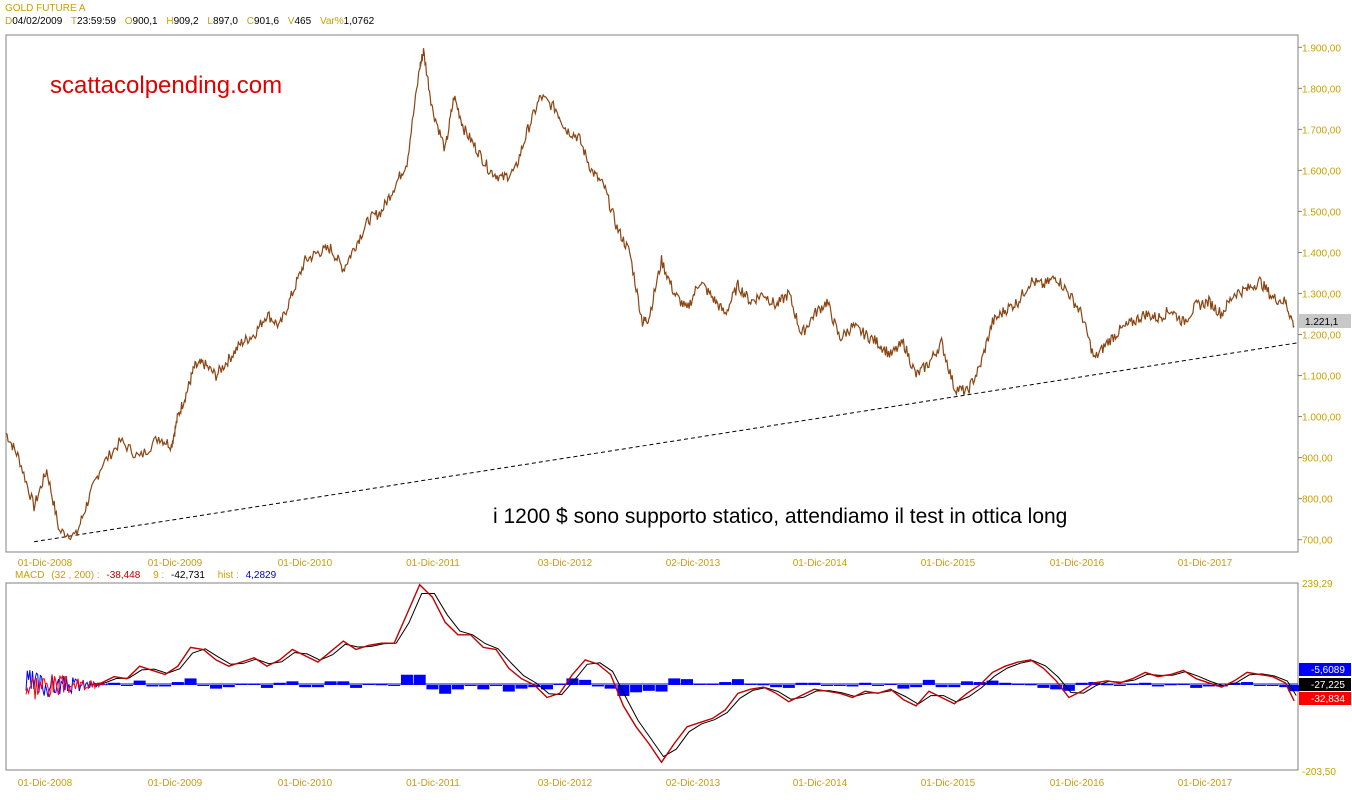 The width and height of the screenshot is (1352, 800). What do you see at coordinates (565, 563) in the screenshot?
I see `price-x-tick-label: 03-Dic-2012` at bounding box center [565, 563].